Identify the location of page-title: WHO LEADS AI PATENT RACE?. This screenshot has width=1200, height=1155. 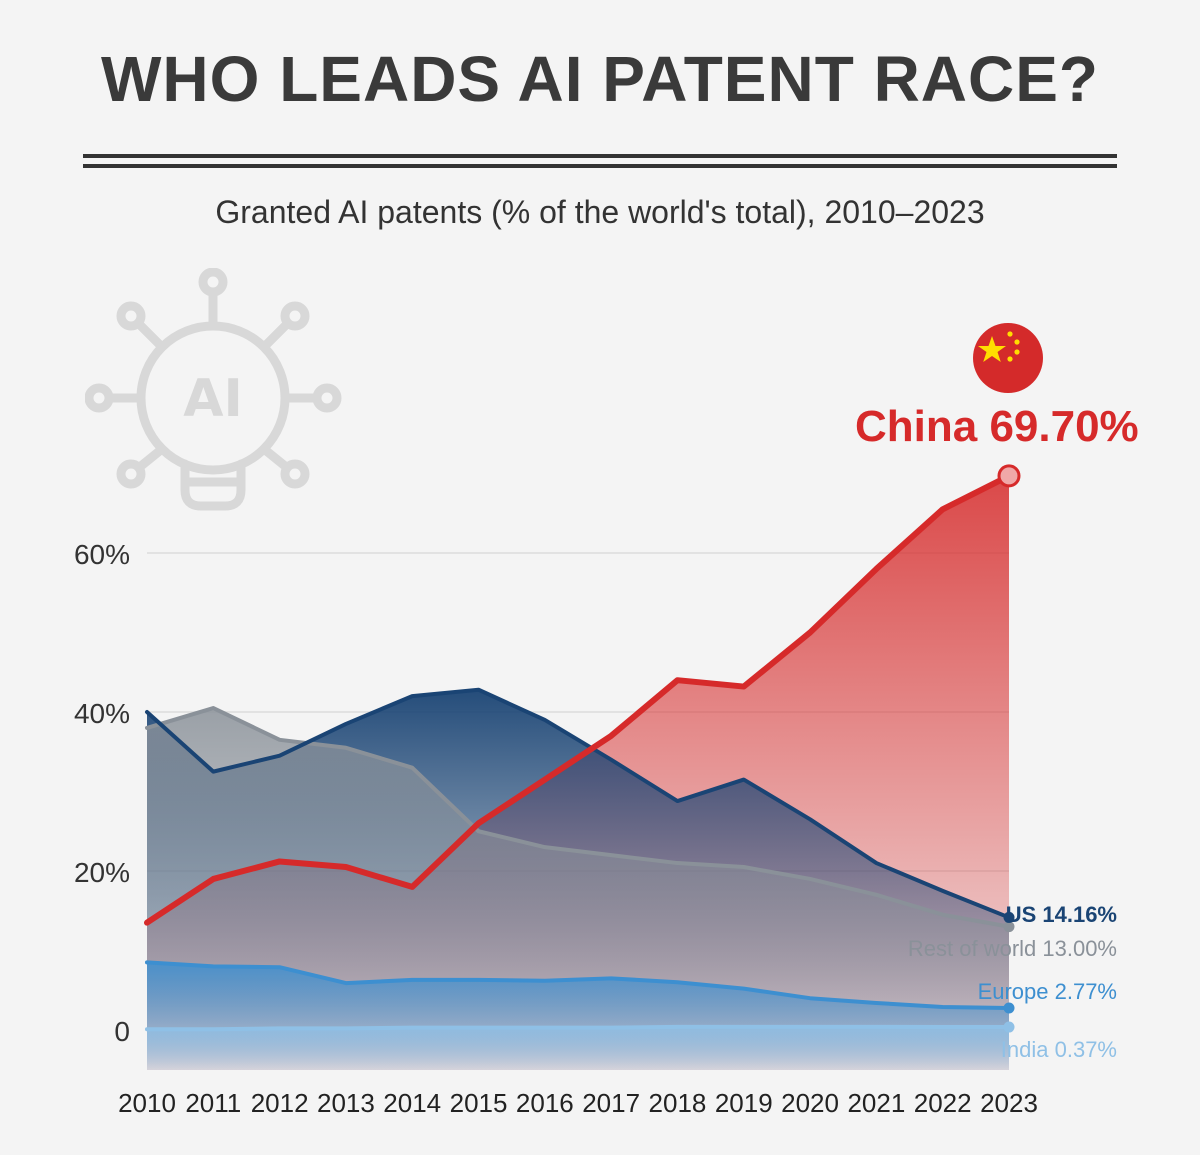
(600, 79).